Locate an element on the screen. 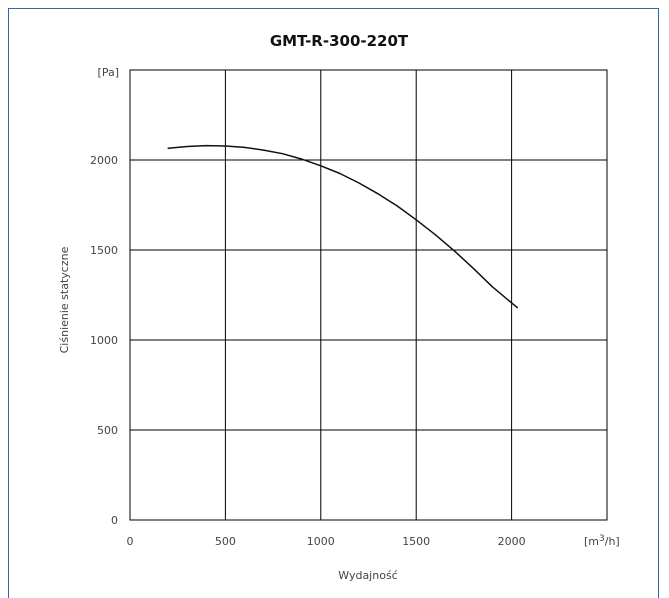  chart-title: GMT-R-300-220T is located at coordinates (339, 41).